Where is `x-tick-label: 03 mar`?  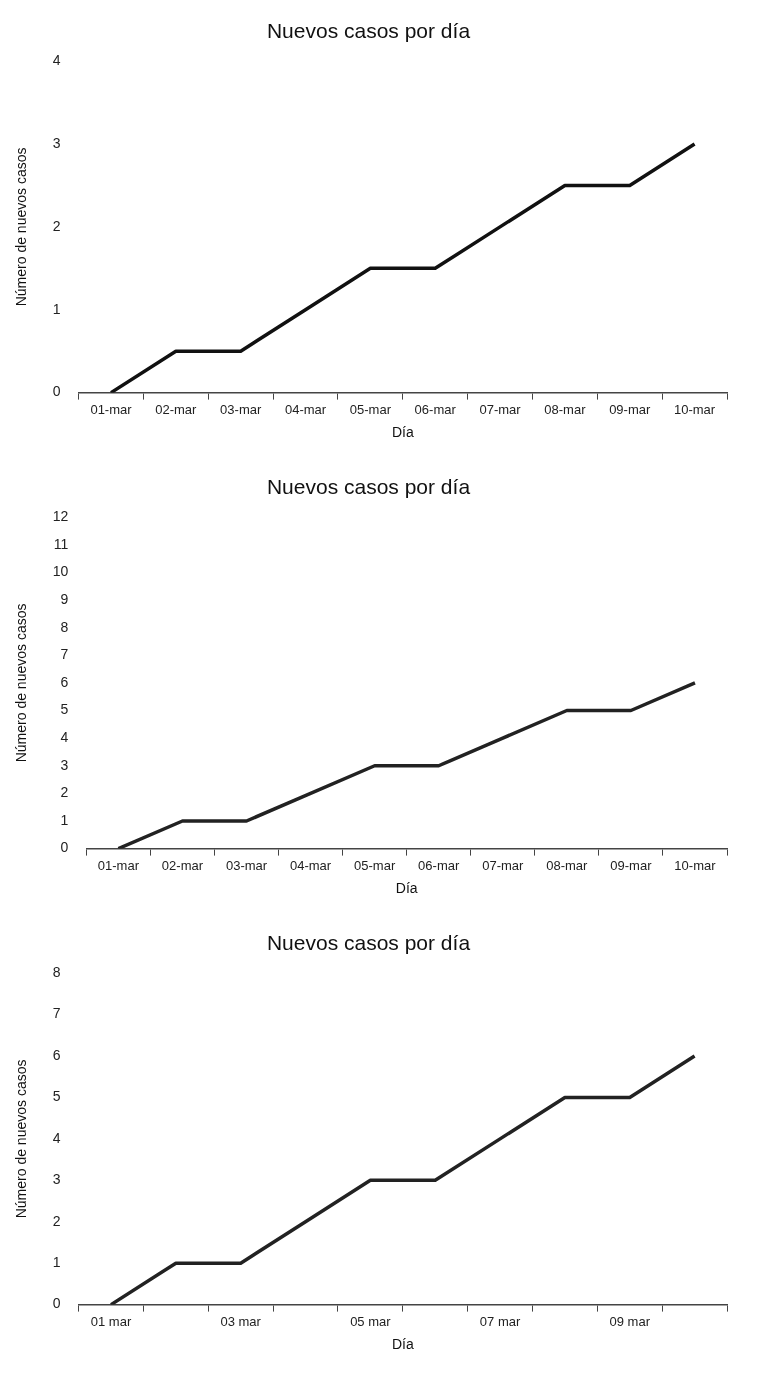
x-tick-label: 03 mar is located at coordinates (241, 1321).